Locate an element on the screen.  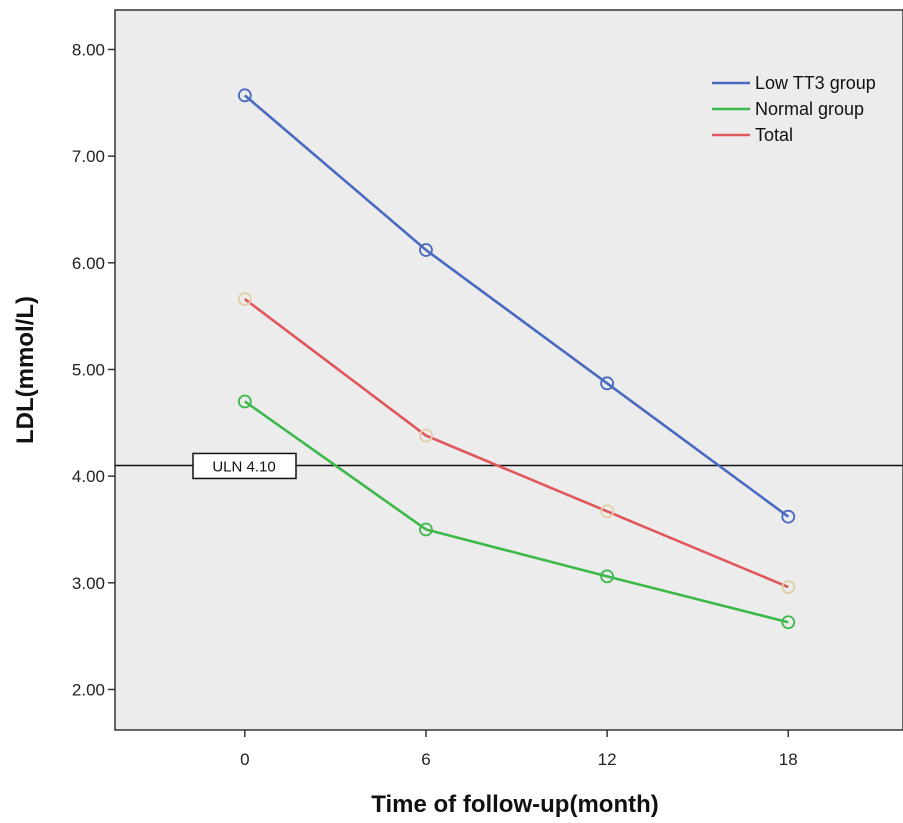
legend: Low TT3 group Normal group Total is located at coordinates (794, 109).